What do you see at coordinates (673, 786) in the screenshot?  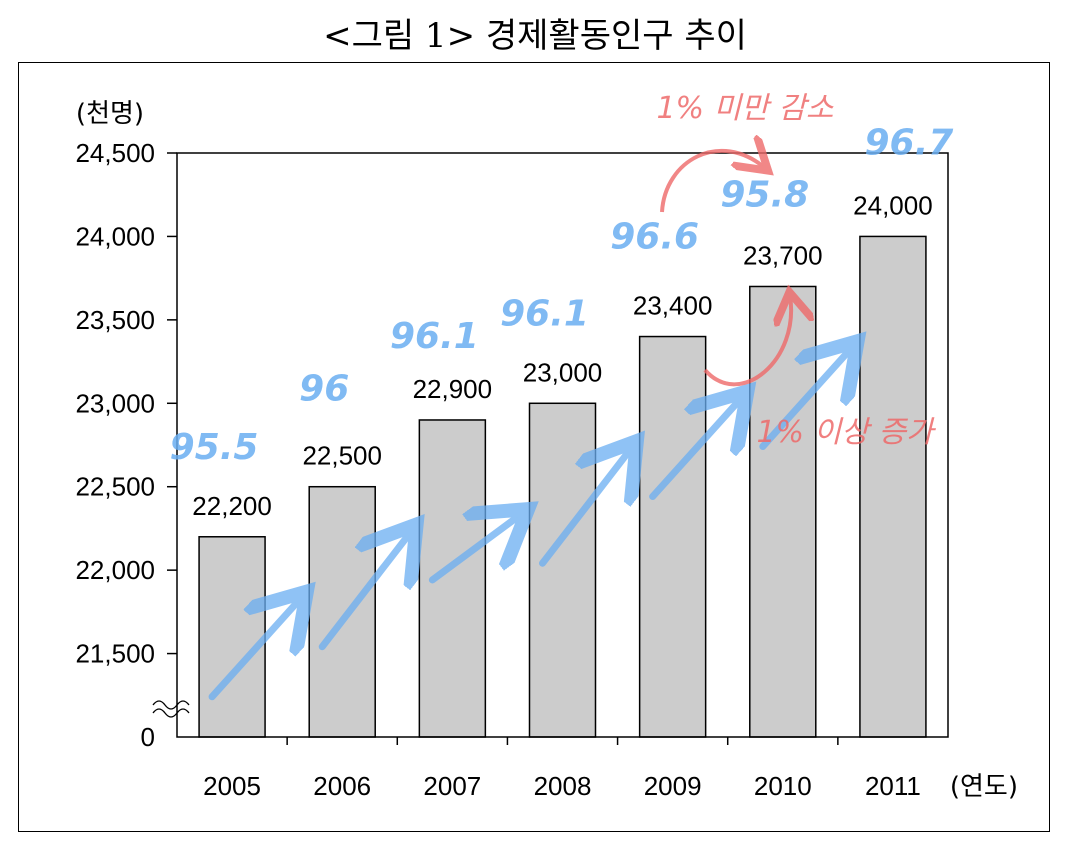 I see `x-tick-label-2009: 2009` at bounding box center [673, 786].